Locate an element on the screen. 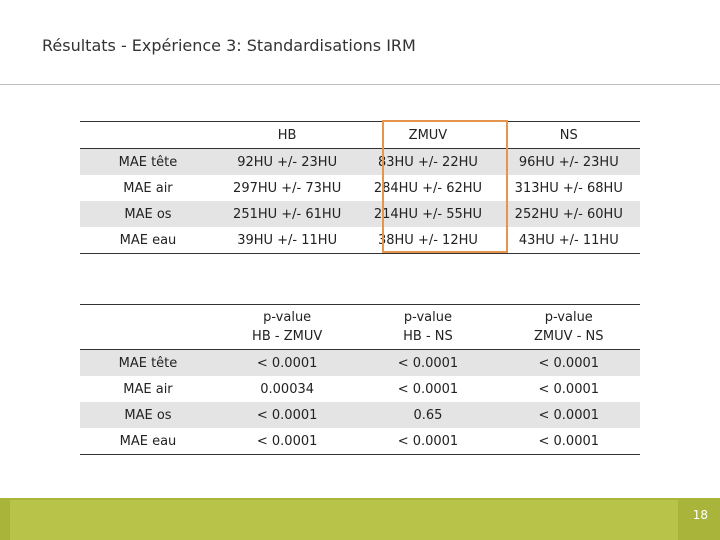 The image size is (720, 540). table-cell: 92HU +/- 23HU is located at coordinates (287, 161).